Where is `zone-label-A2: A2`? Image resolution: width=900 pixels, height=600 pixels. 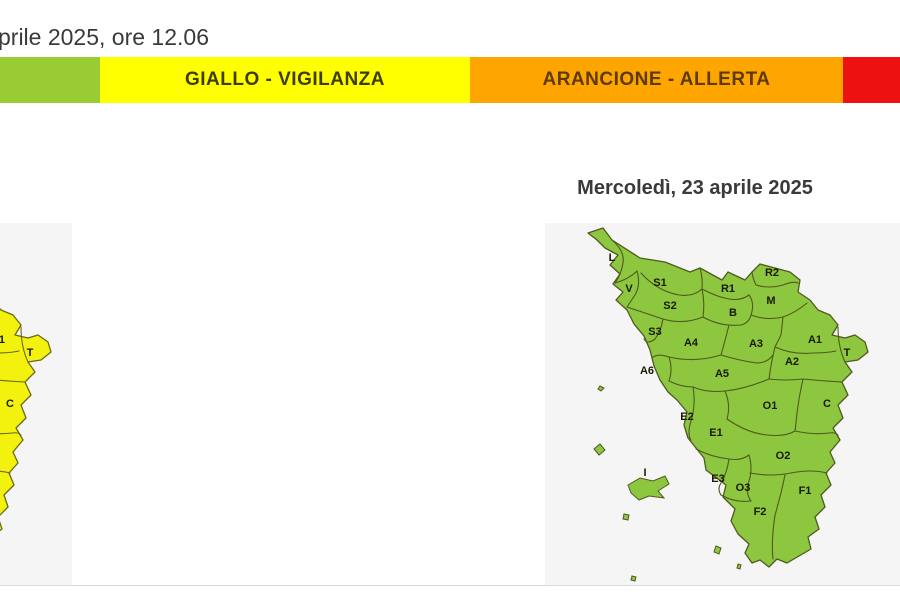 zone-label-A2: A2 is located at coordinates (792, 362).